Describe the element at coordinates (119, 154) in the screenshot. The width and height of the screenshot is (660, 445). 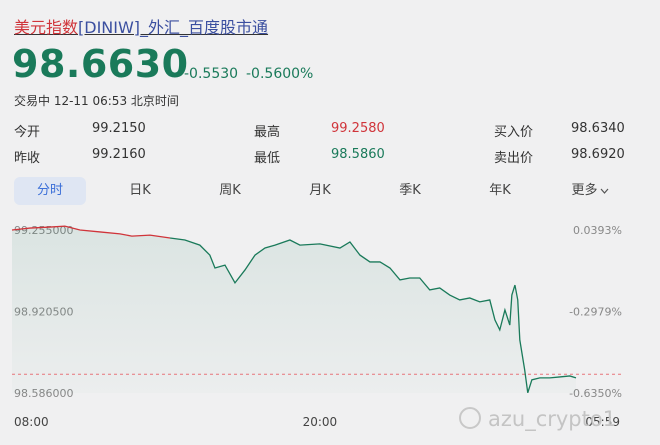
I see `stat-value: 99.2160` at that location.